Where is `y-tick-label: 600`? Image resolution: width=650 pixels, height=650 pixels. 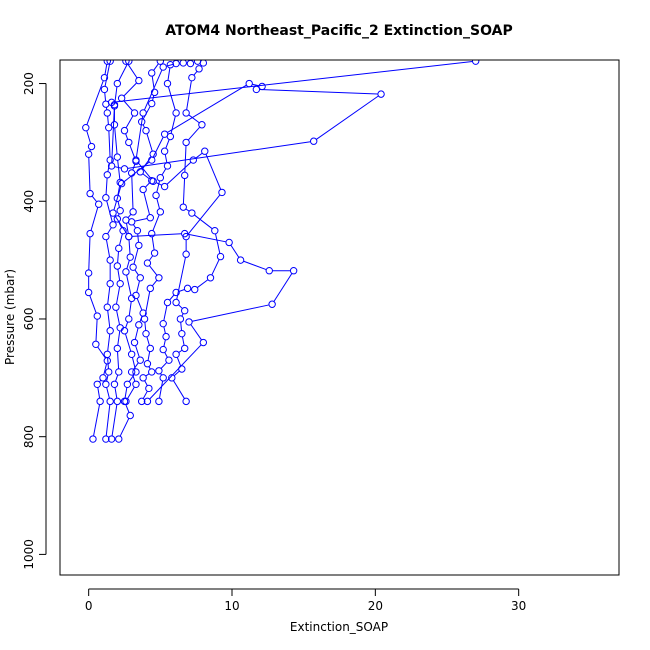
y-tick-label: 600 is located at coordinates (29, 319).